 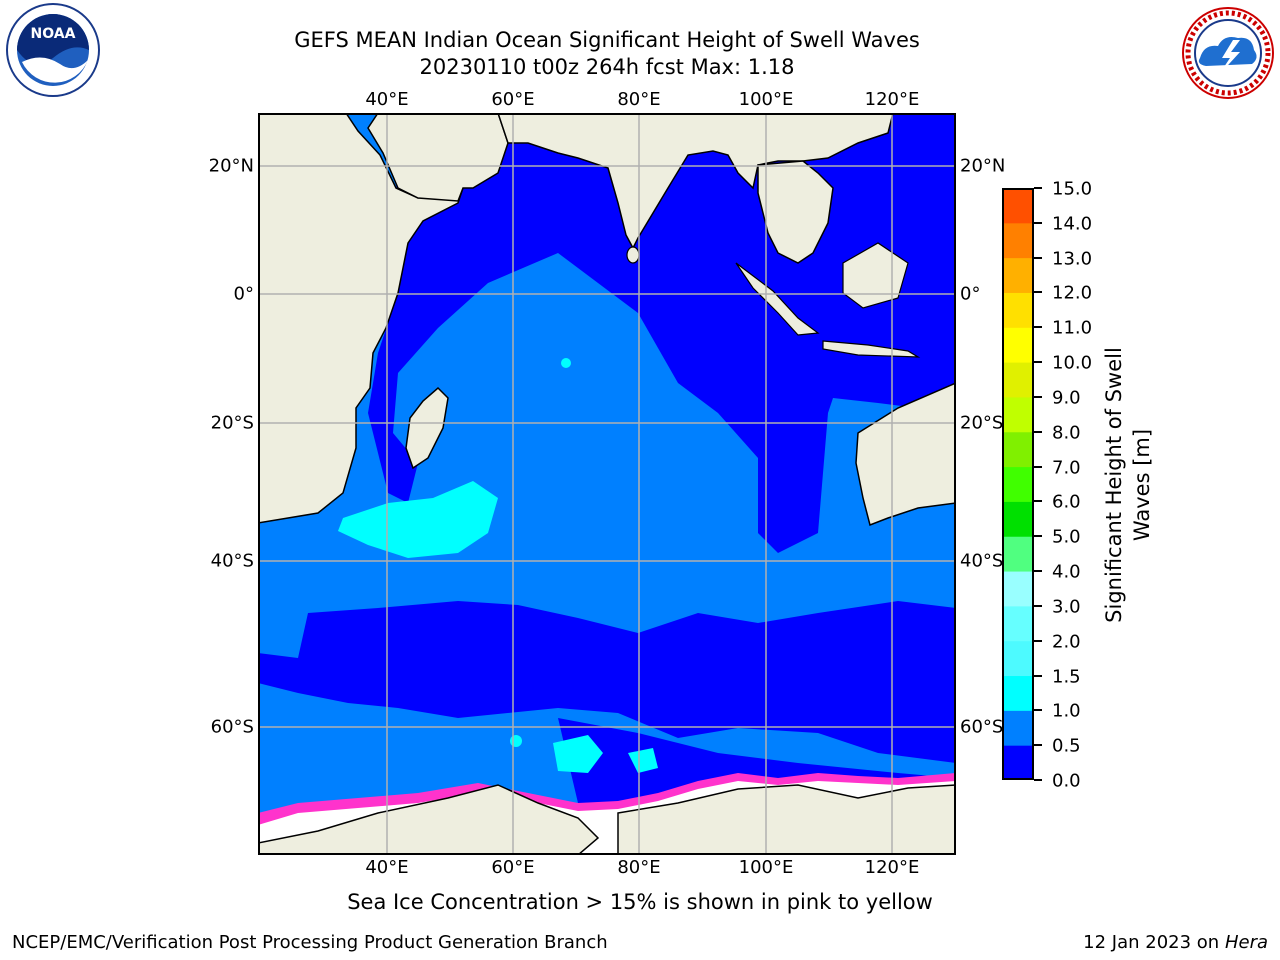 What do you see at coordinates (387, 867) in the screenshot?
I see `lon-label-bottom: 40°E` at bounding box center [387, 867].